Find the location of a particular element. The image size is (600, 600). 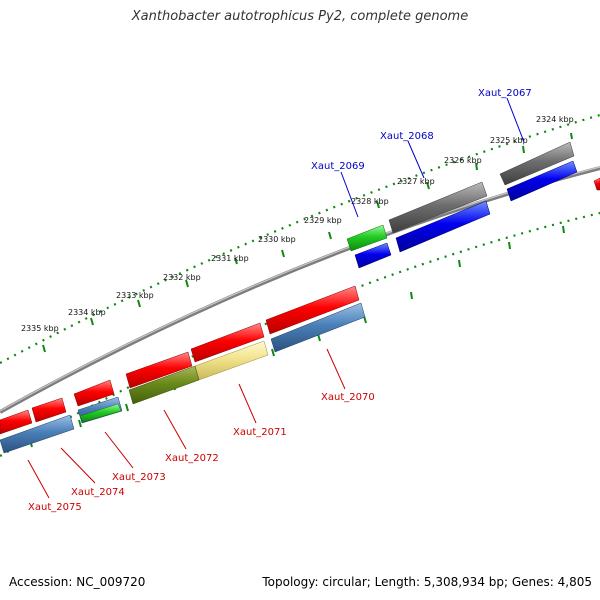

forward-gene-track is located at coordinates (477, 214).